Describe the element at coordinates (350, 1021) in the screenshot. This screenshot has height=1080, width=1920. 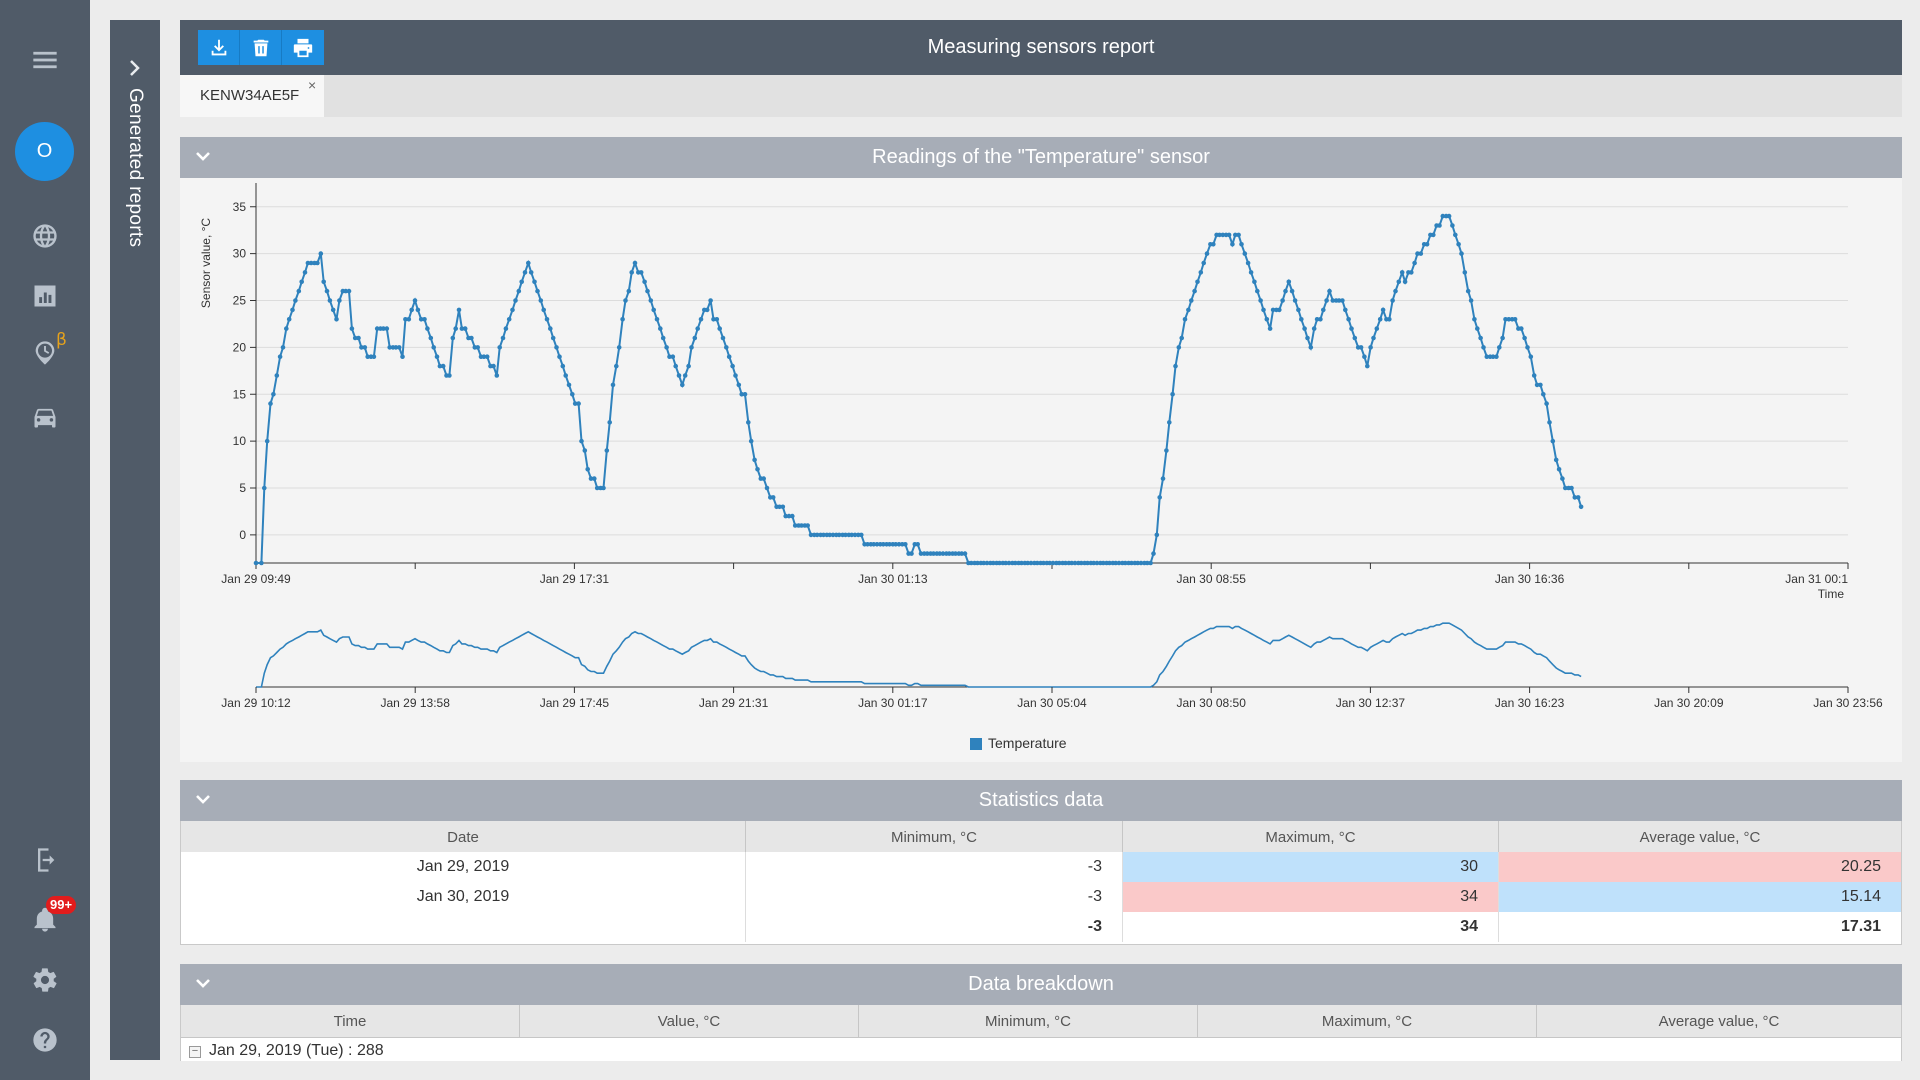
I see `column-header: Time` at that location.